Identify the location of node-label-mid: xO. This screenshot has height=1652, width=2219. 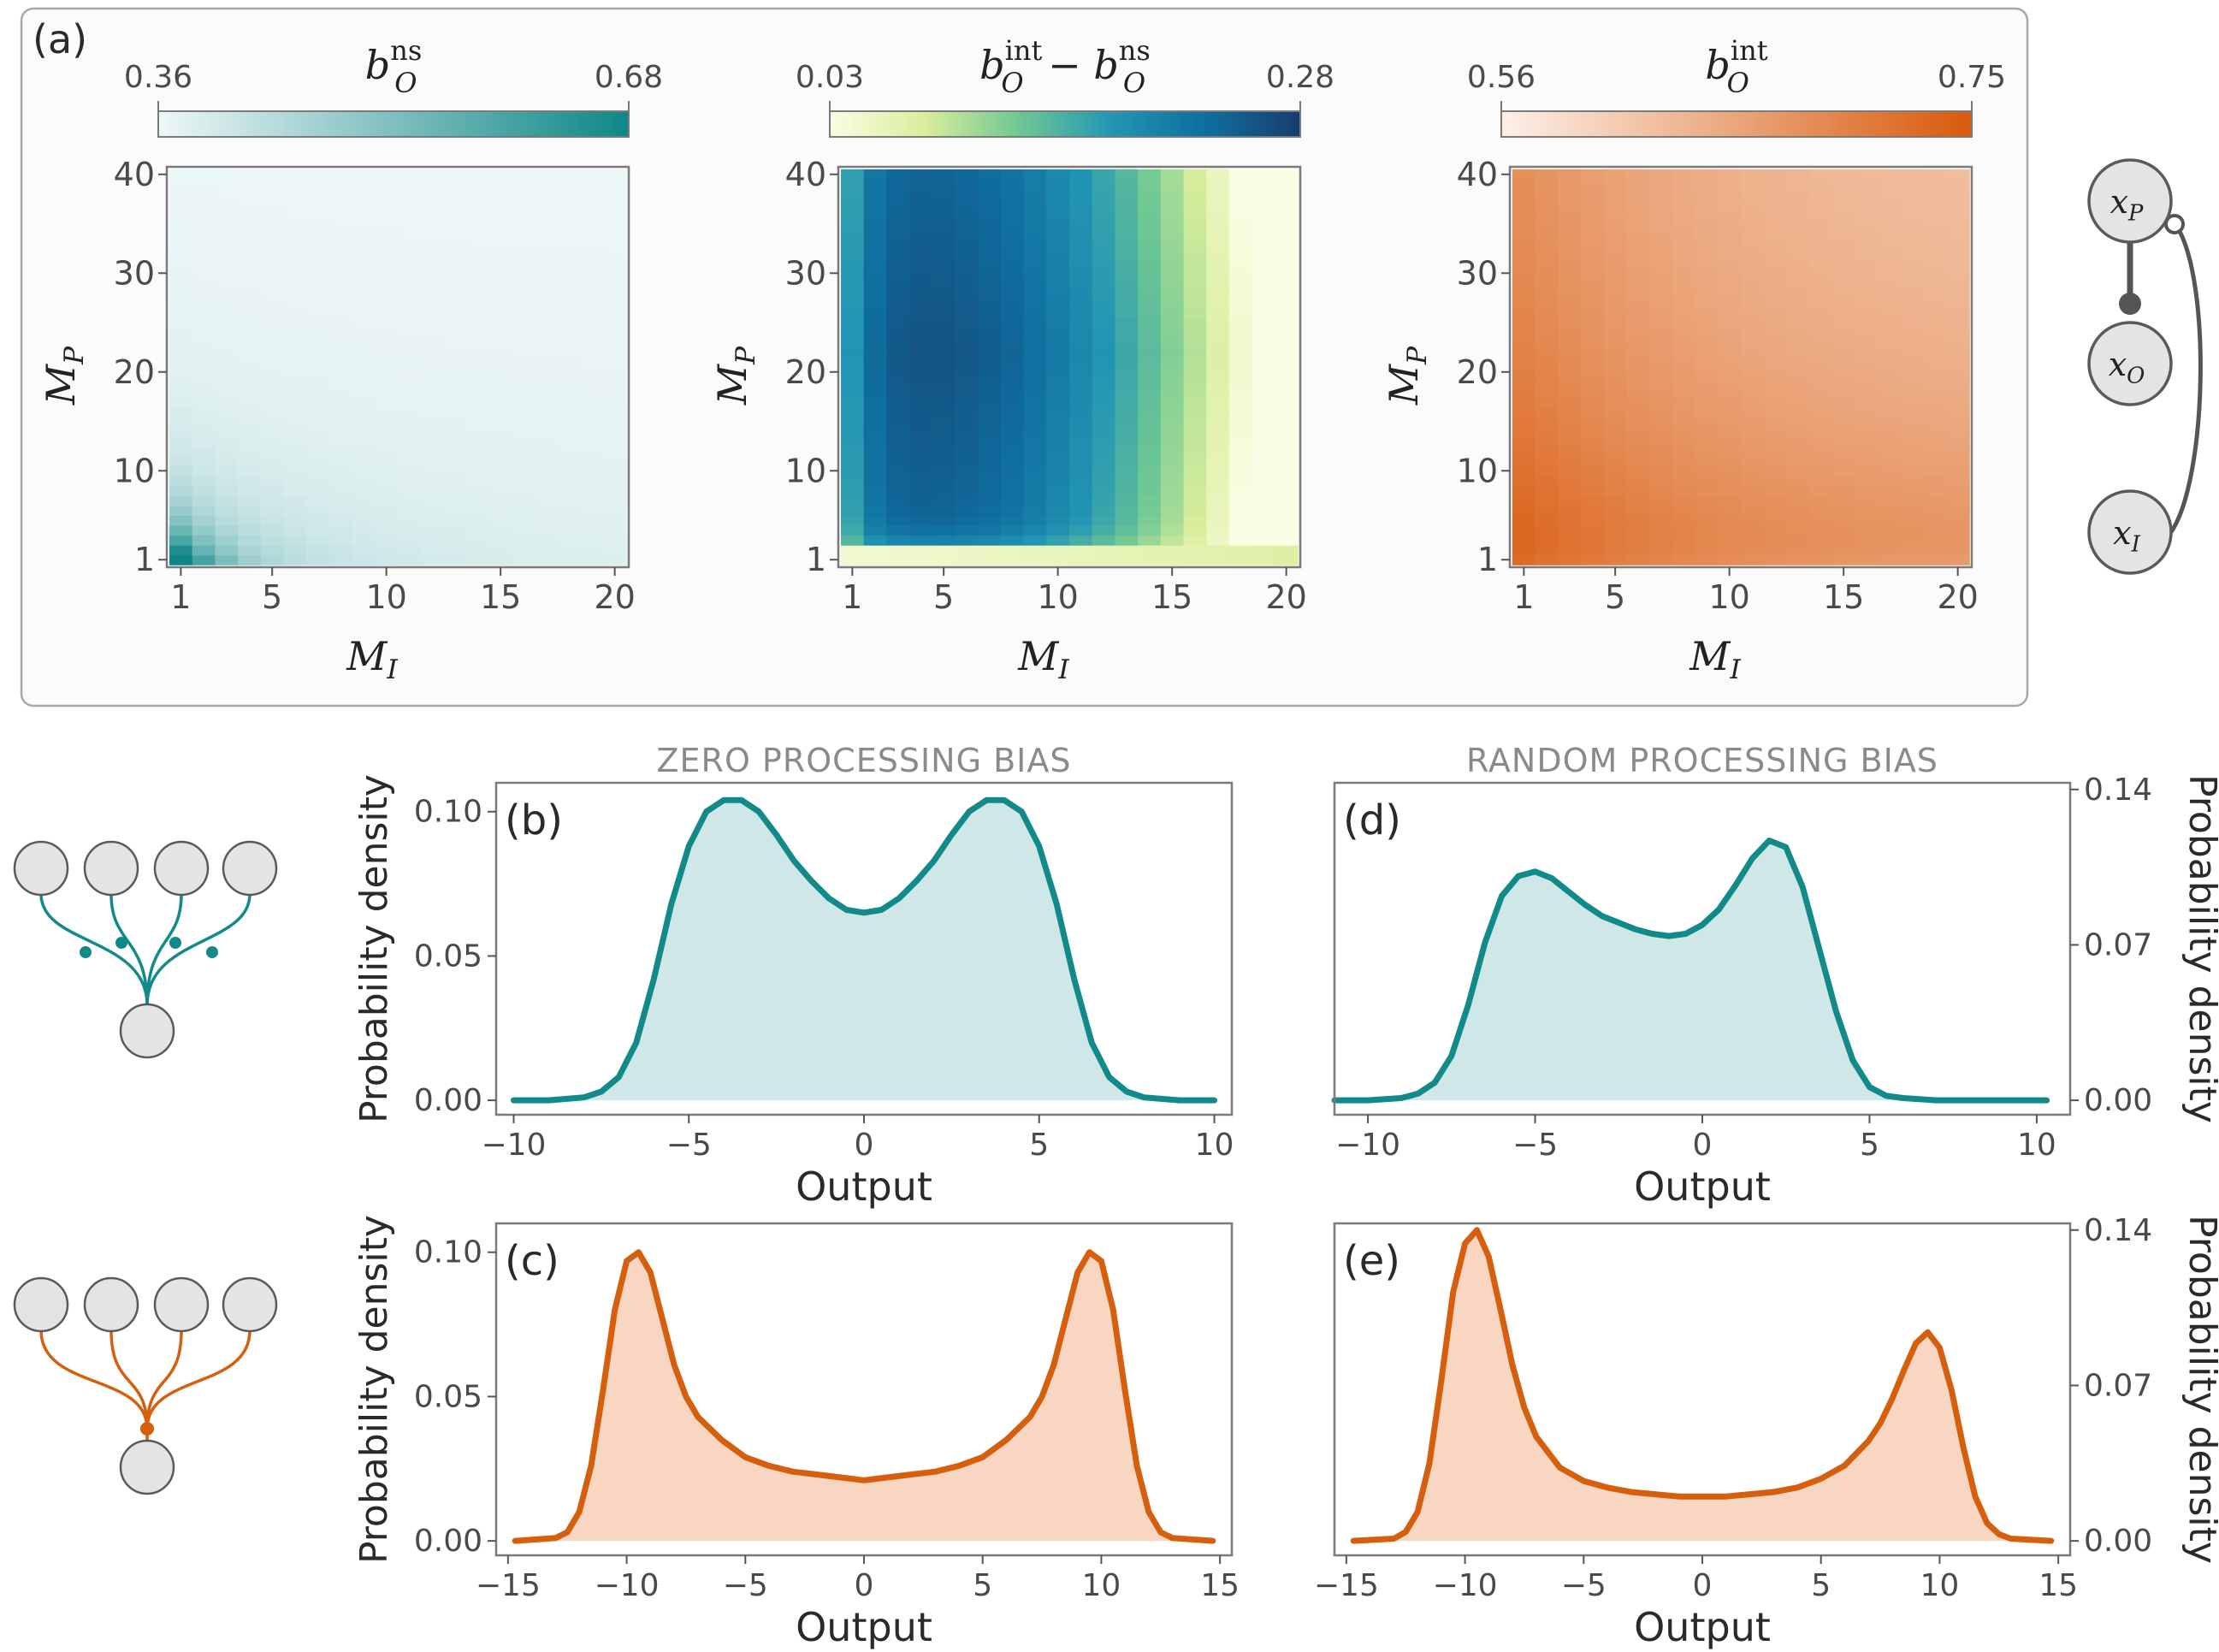
(2127, 367).